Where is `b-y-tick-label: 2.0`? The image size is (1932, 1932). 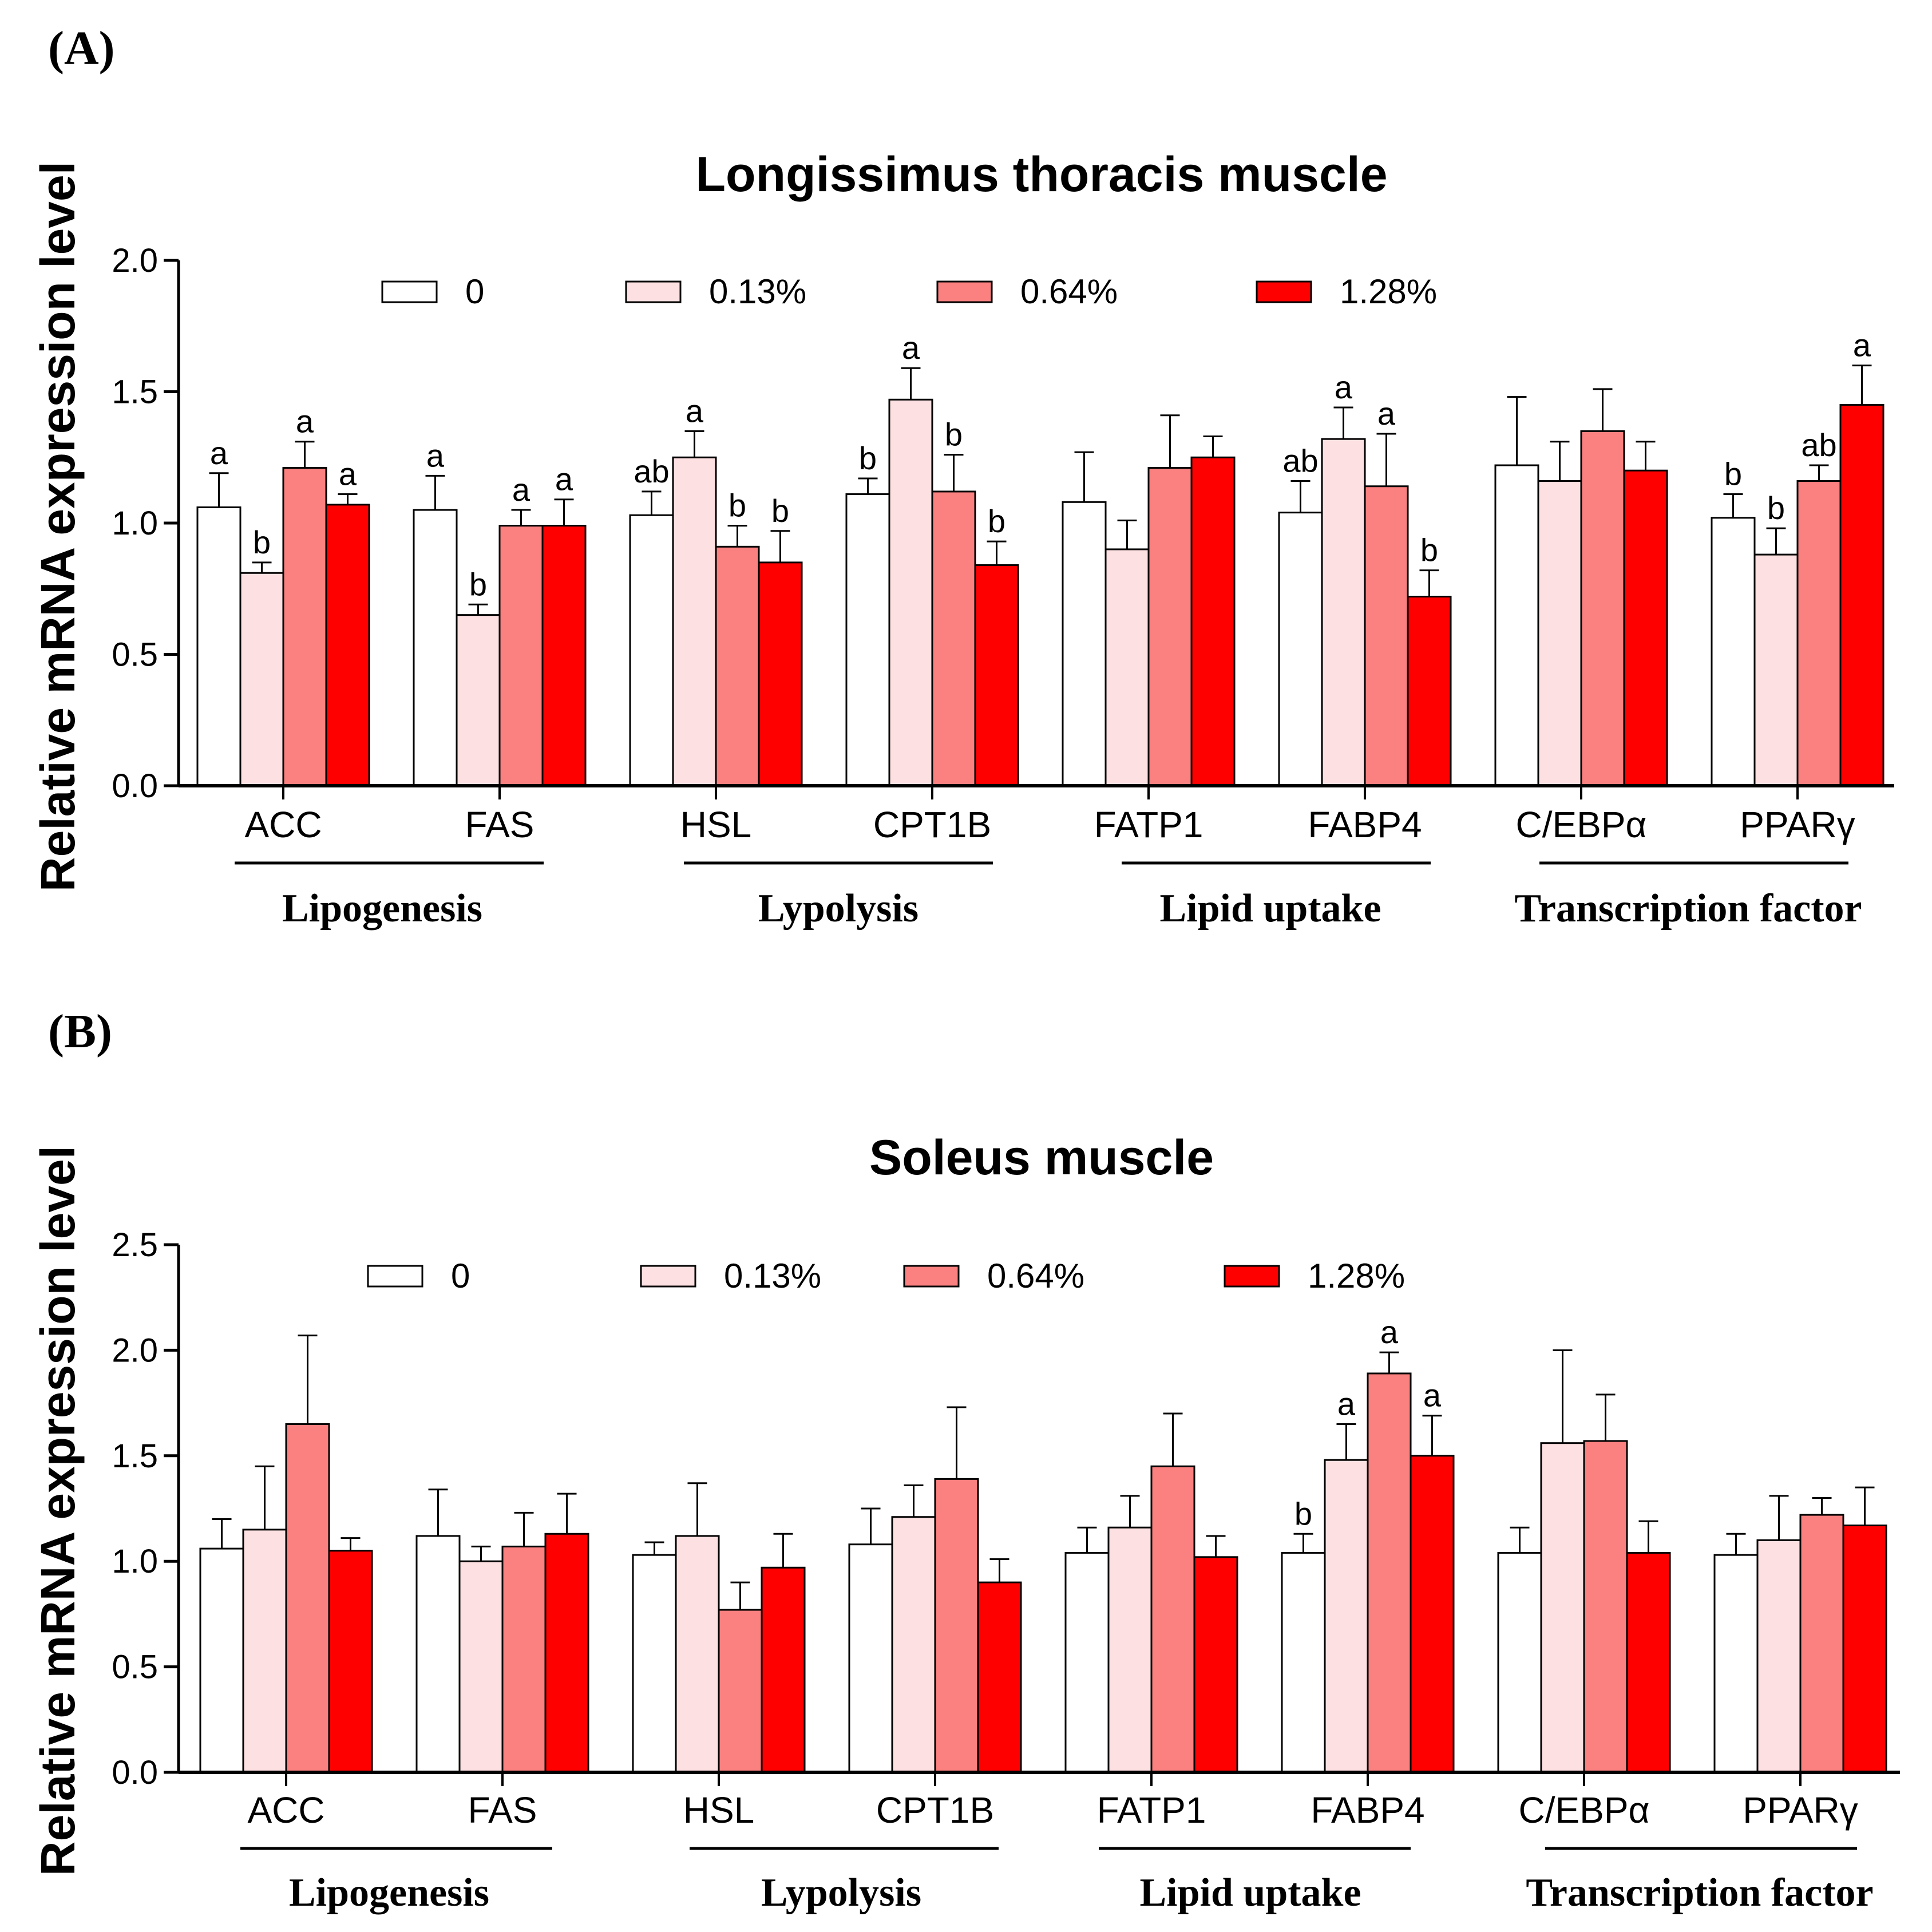 b-y-tick-label: 2.0 is located at coordinates (135, 1350).